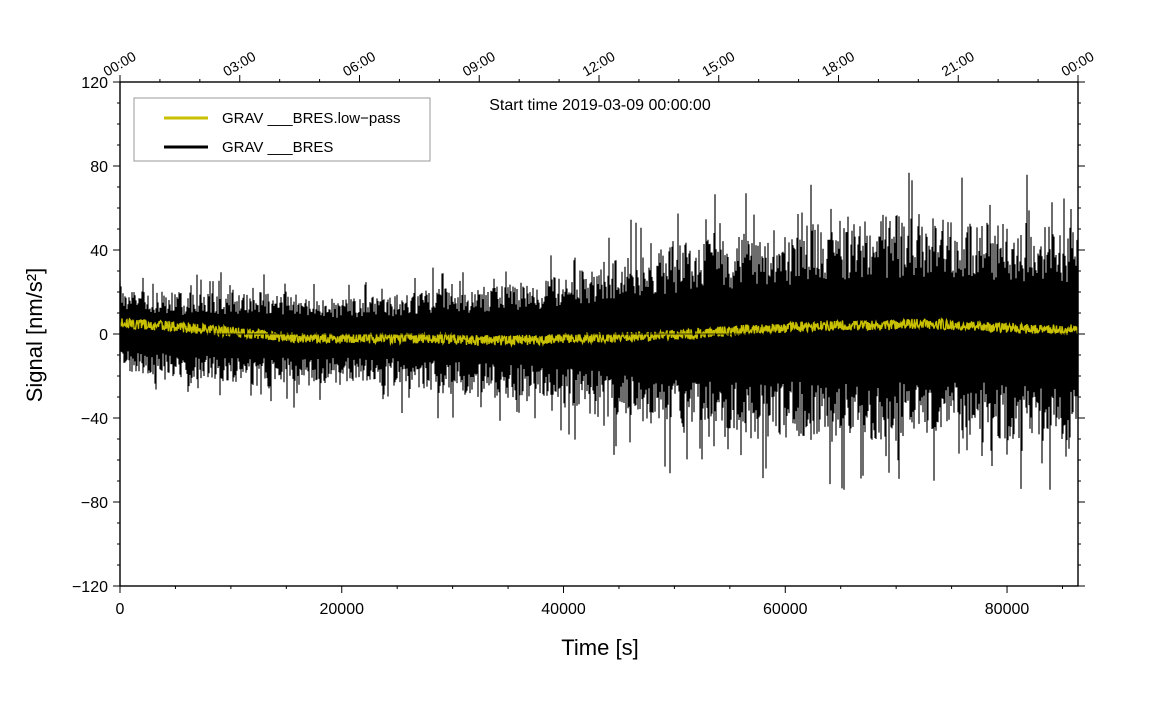  Describe the element at coordinates (34, 335) in the screenshot. I see `y-axis-label: Signal [nm/s²]` at that location.